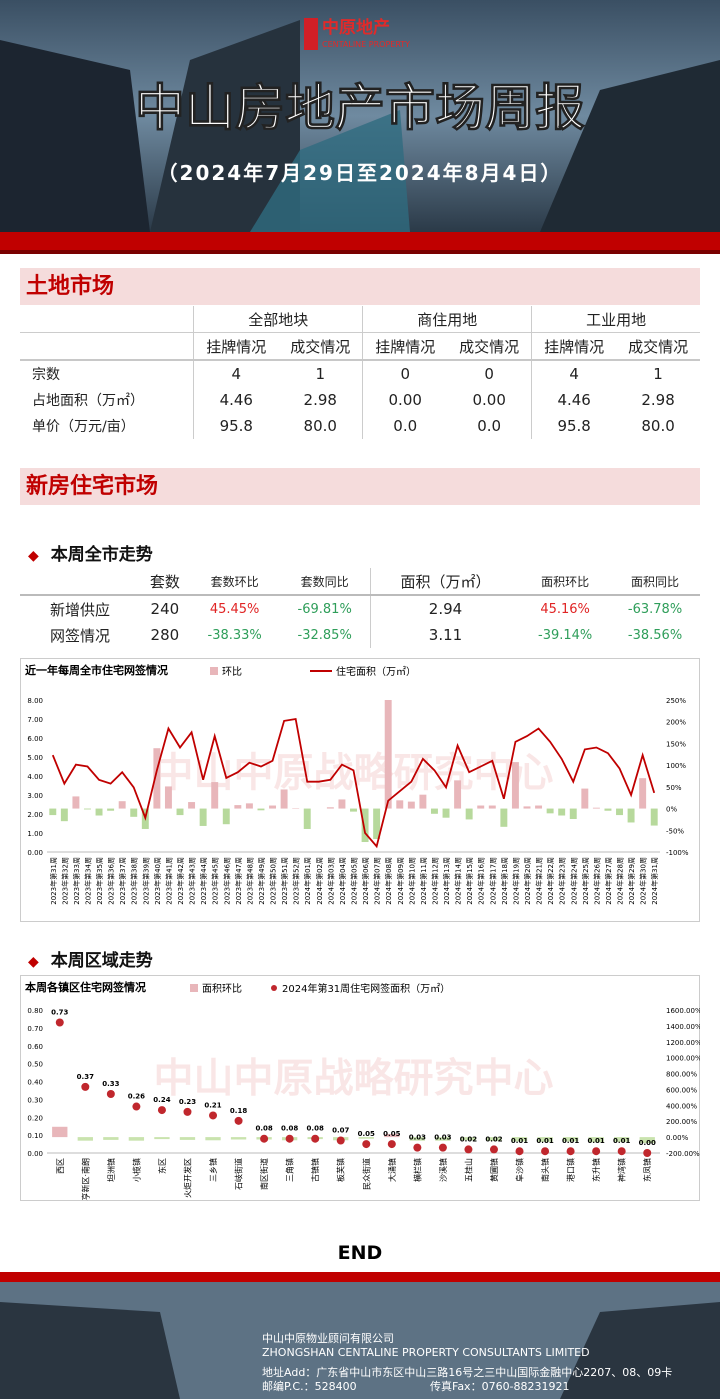 This screenshot has width=720, height=1399. What do you see at coordinates (79, 609) in the screenshot?
I see `row-label: 新增供应` at bounding box center [79, 609].